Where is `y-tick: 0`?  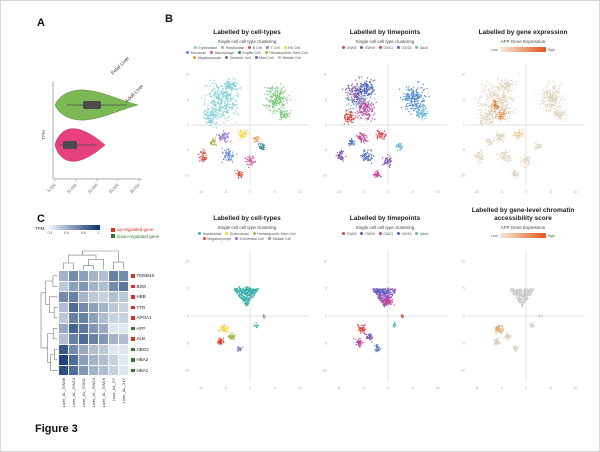 y-tick: 0 is located at coordinates (464, 316).